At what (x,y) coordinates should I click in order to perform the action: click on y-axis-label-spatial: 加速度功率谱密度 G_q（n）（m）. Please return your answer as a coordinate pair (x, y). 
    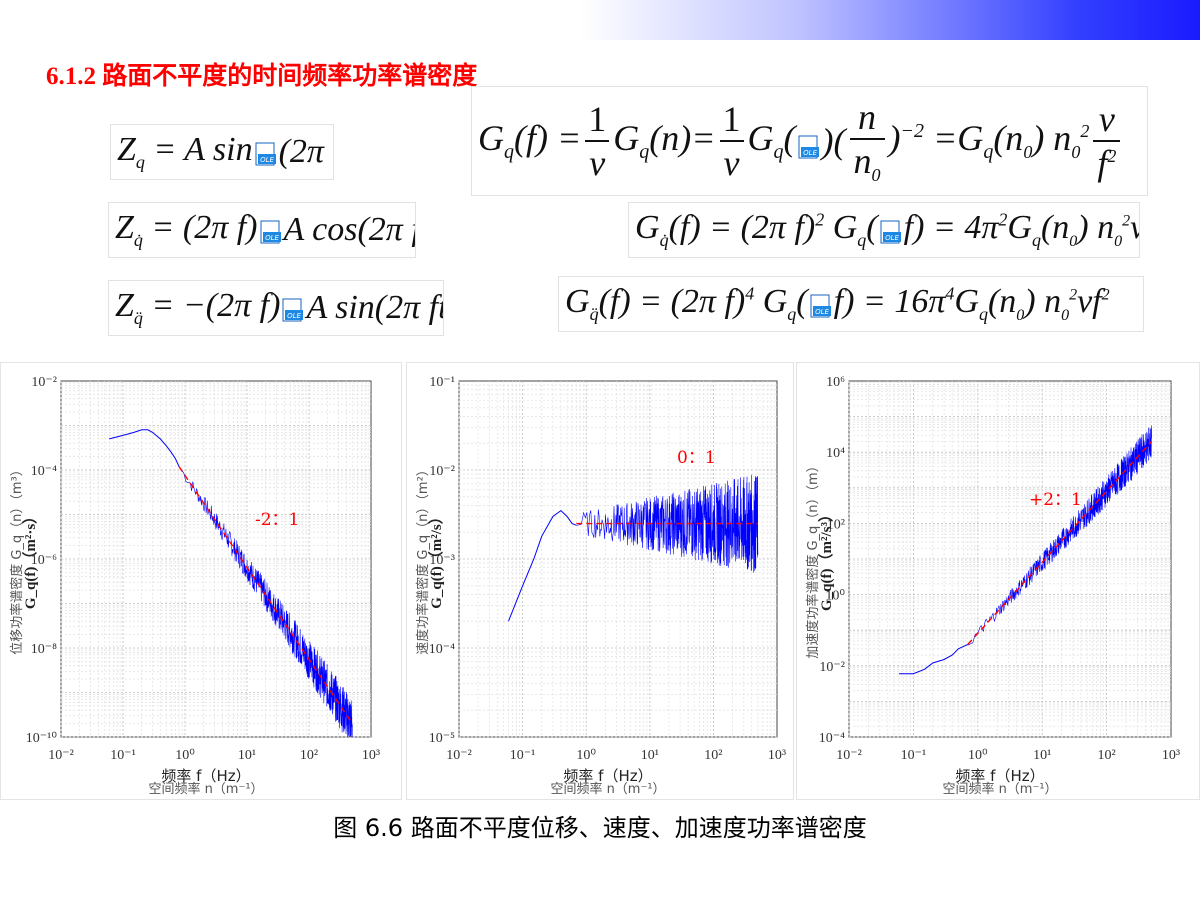
    Looking at the image, I should click on (813, 558).